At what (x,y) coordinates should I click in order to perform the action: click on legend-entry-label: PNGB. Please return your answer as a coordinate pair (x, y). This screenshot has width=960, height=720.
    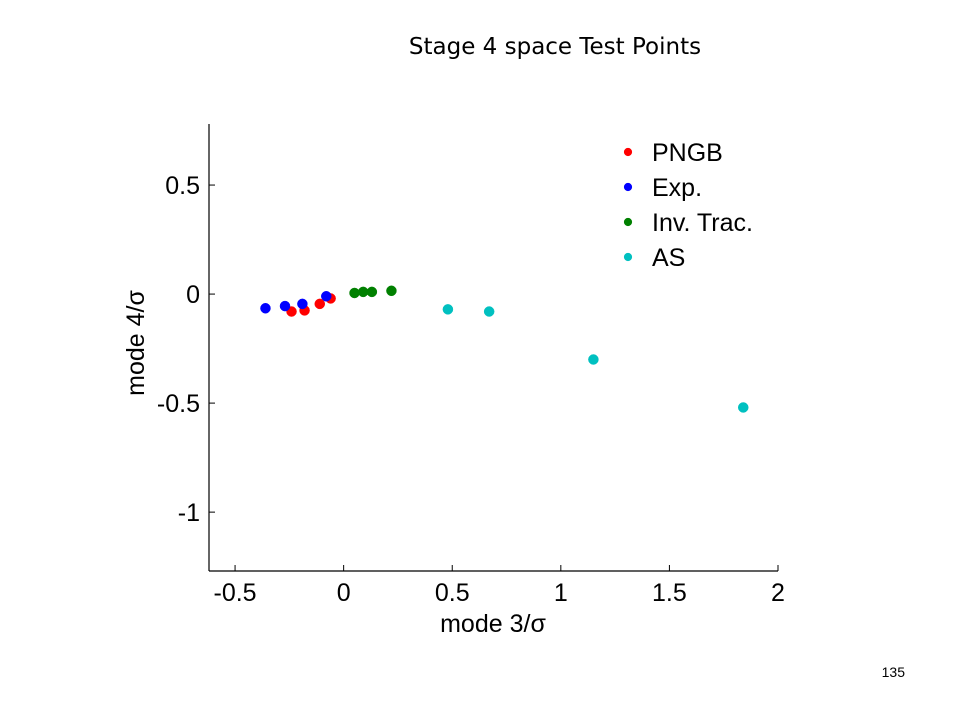
    Looking at the image, I should click on (687, 153).